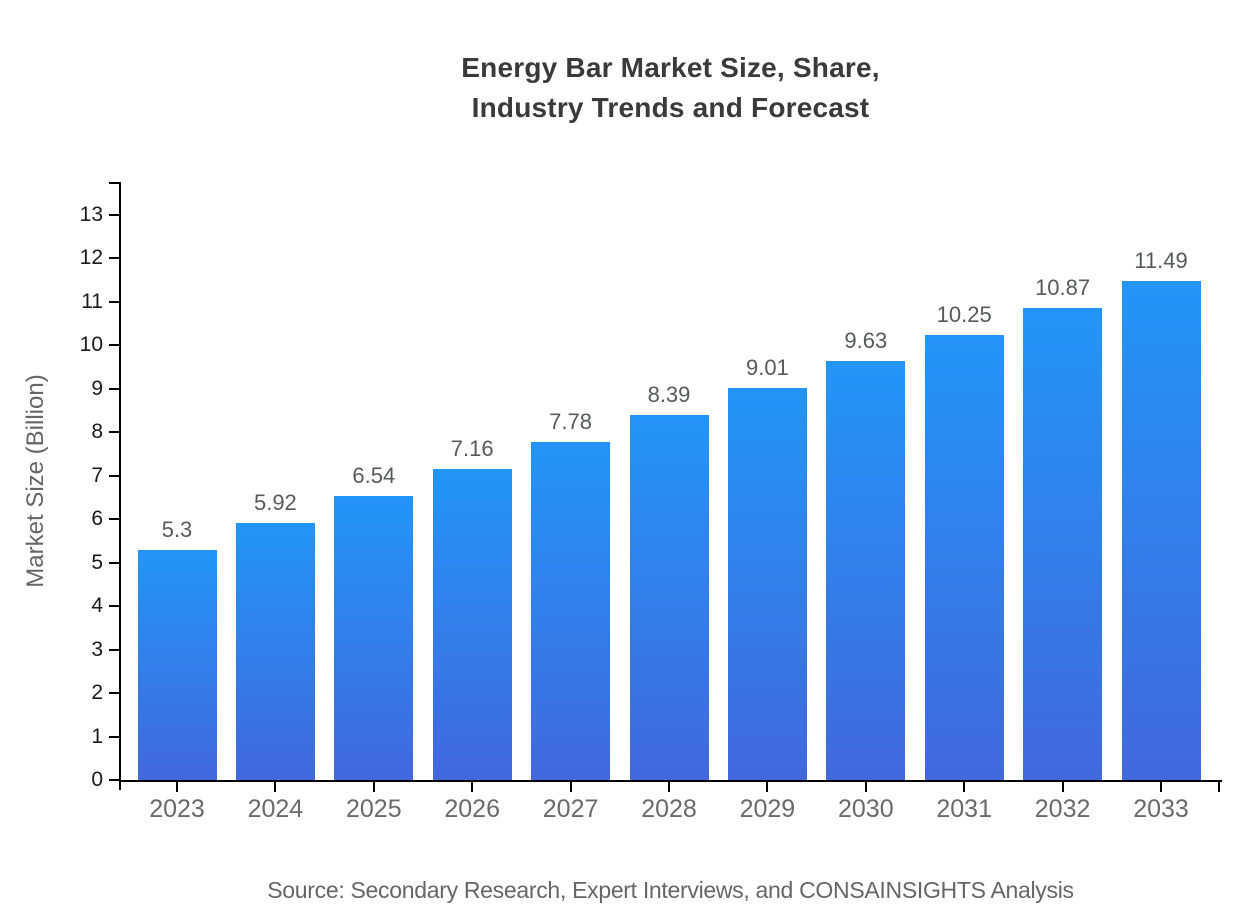  I want to click on x-tick-label: 2028, so click(669, 809).